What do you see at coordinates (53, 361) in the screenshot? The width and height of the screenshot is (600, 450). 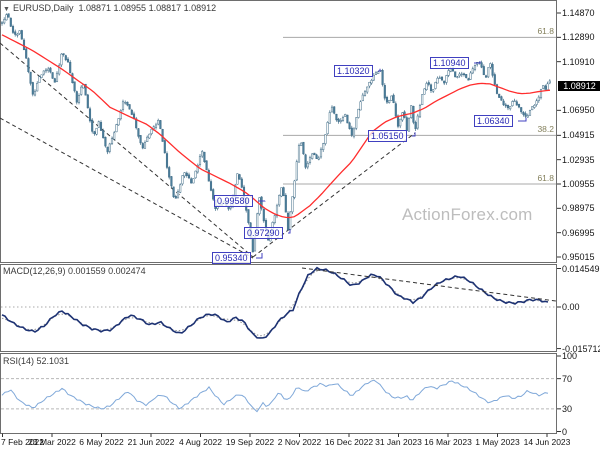 I see `rsi-value: 52.1031` at bounding box center [53, 361].